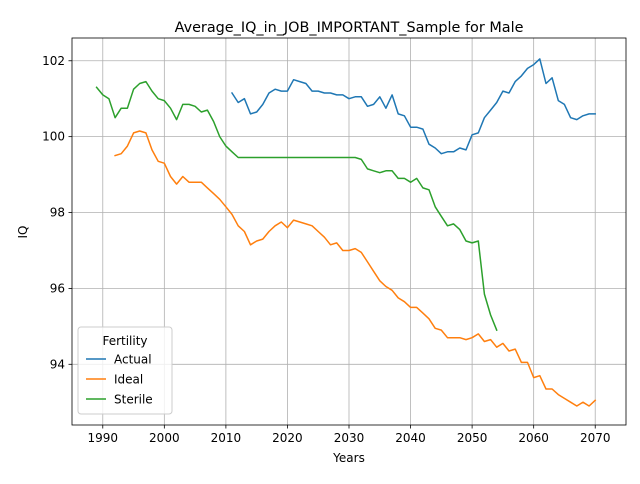  I want to click on x-tick-label: 2070, so click(595, 438).